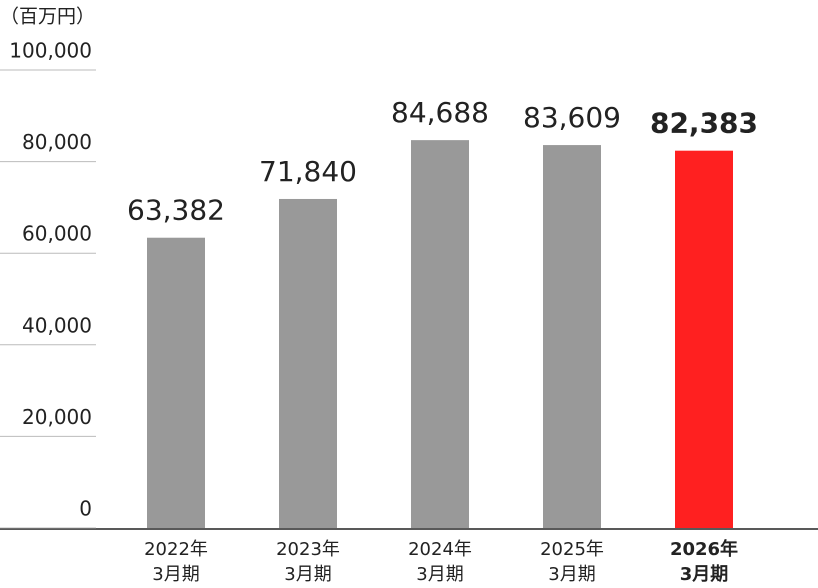 Image resolution: width=818 pixels, height=588 pixels. I want to click on value-label: 82,383, so click(704, 123).